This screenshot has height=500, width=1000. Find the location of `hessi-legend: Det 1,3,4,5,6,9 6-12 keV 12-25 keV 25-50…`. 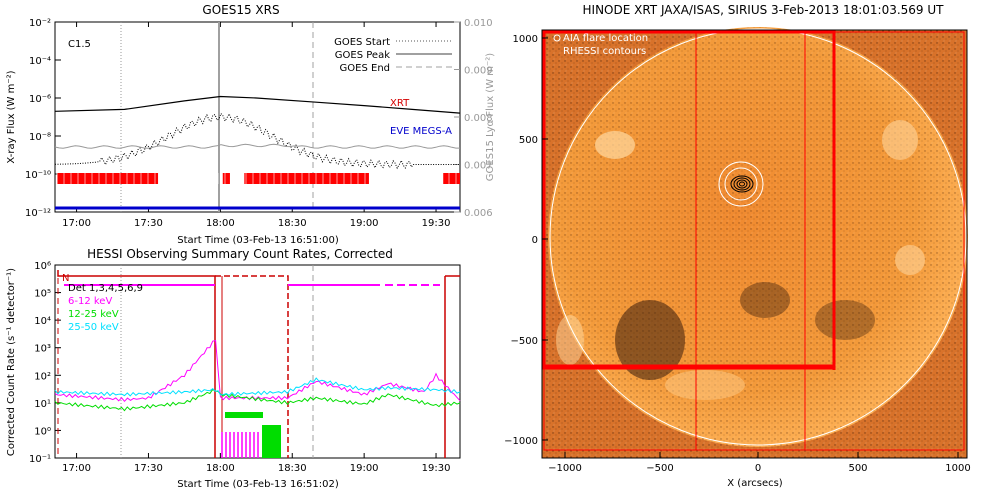

hessi-legend: Det 1,3,4,5,6,9 6-12 keV 12-25 keV 25-50… is located at coordinates (105, 308).